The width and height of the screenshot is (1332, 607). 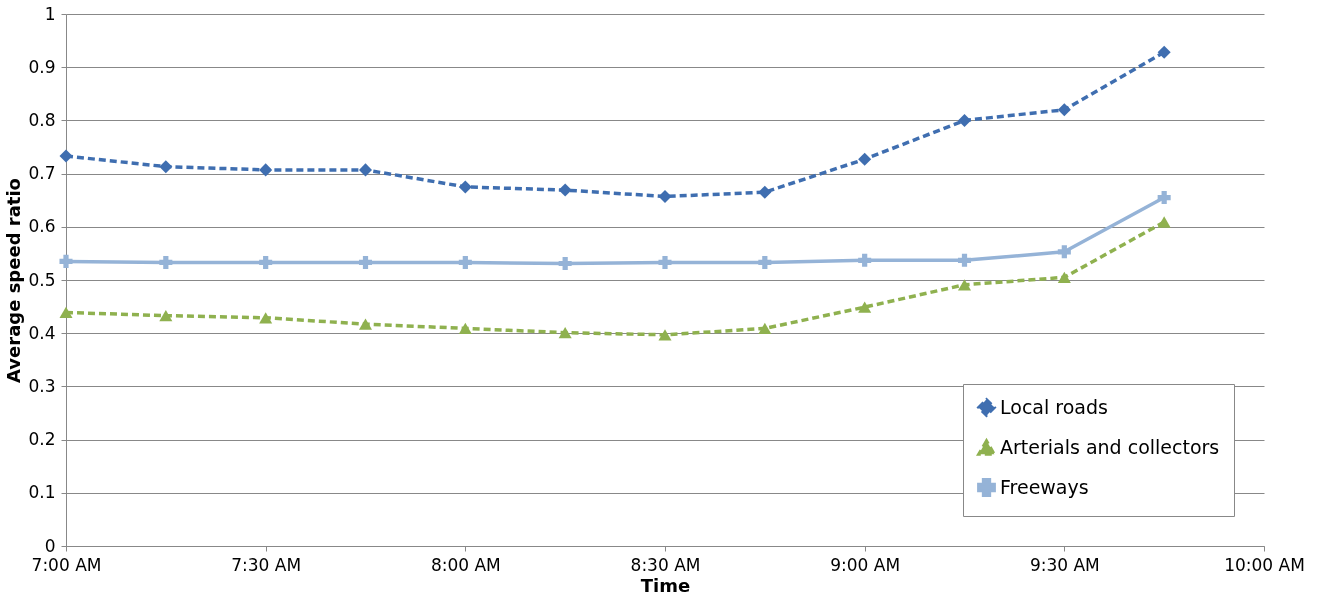 What do you see at coordinates (665, 585) in the screenshot?
I see `x-axis-title: Time` at bounding box center [665, 585].